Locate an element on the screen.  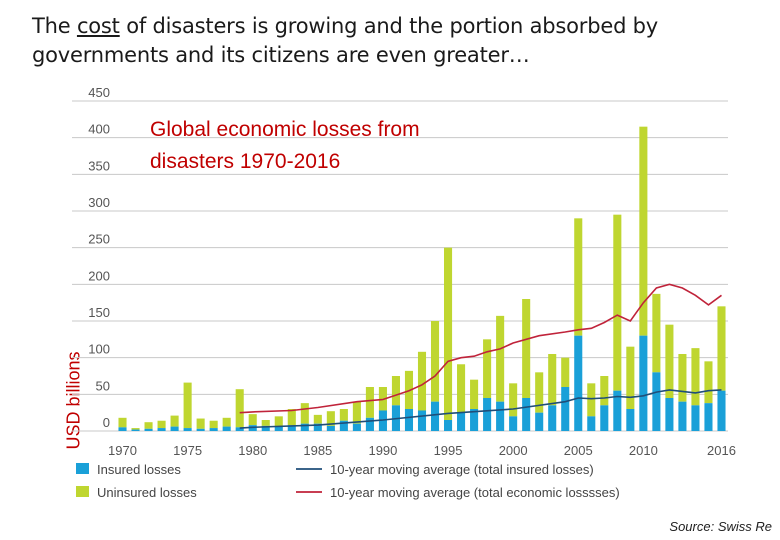
chart-title-line: disasters 1970-2016 is located at coordinates (245, 161).